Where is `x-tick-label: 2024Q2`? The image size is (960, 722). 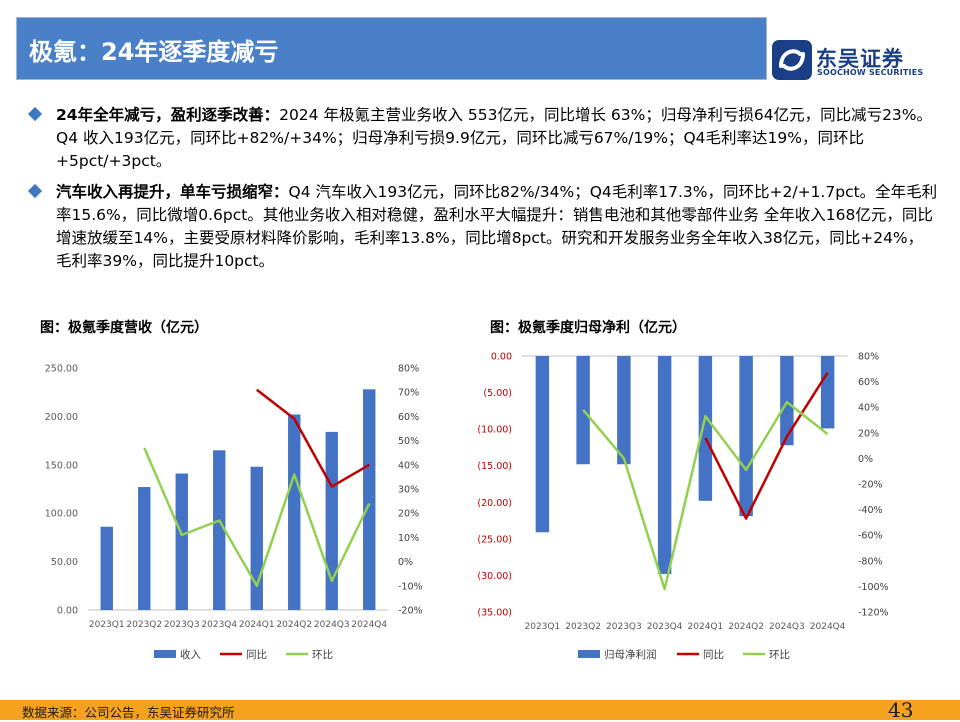 x-tick-label: 2024Q2 is located at coordinates (746, 627).